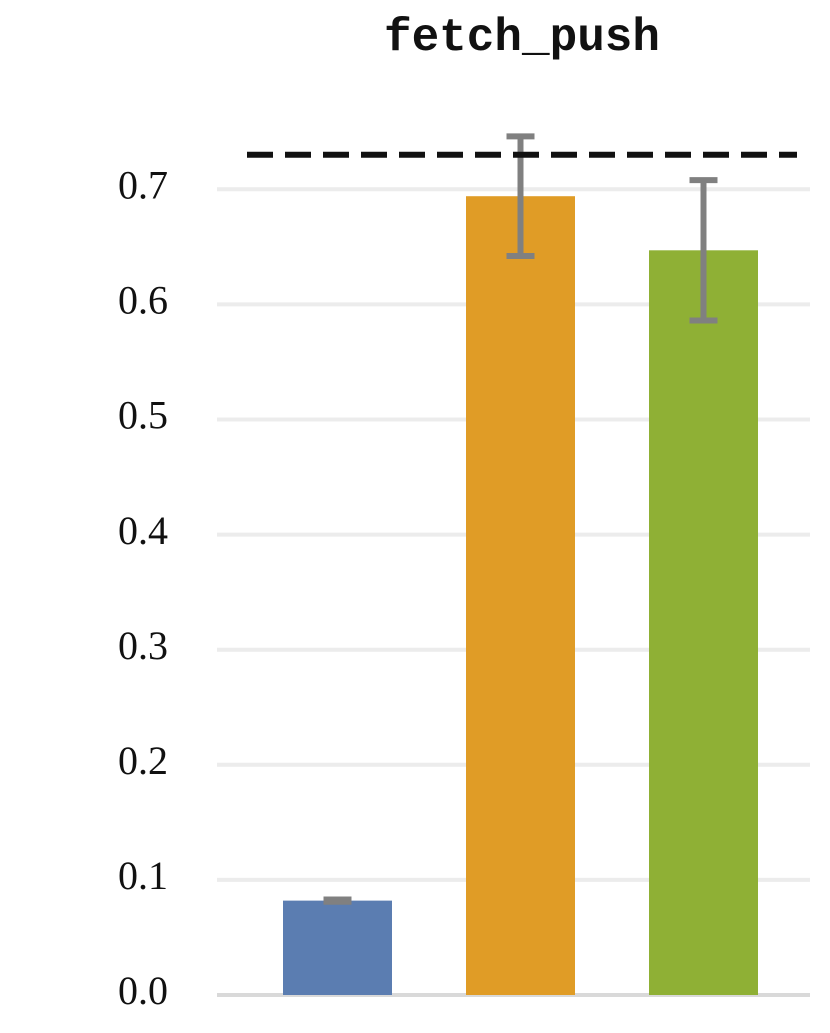 The width and height of the screenshot is (830, 1033). Describe the element at coordinates (522, 38) in the screenshot. I see `chart-title: fetch_push` at that location.